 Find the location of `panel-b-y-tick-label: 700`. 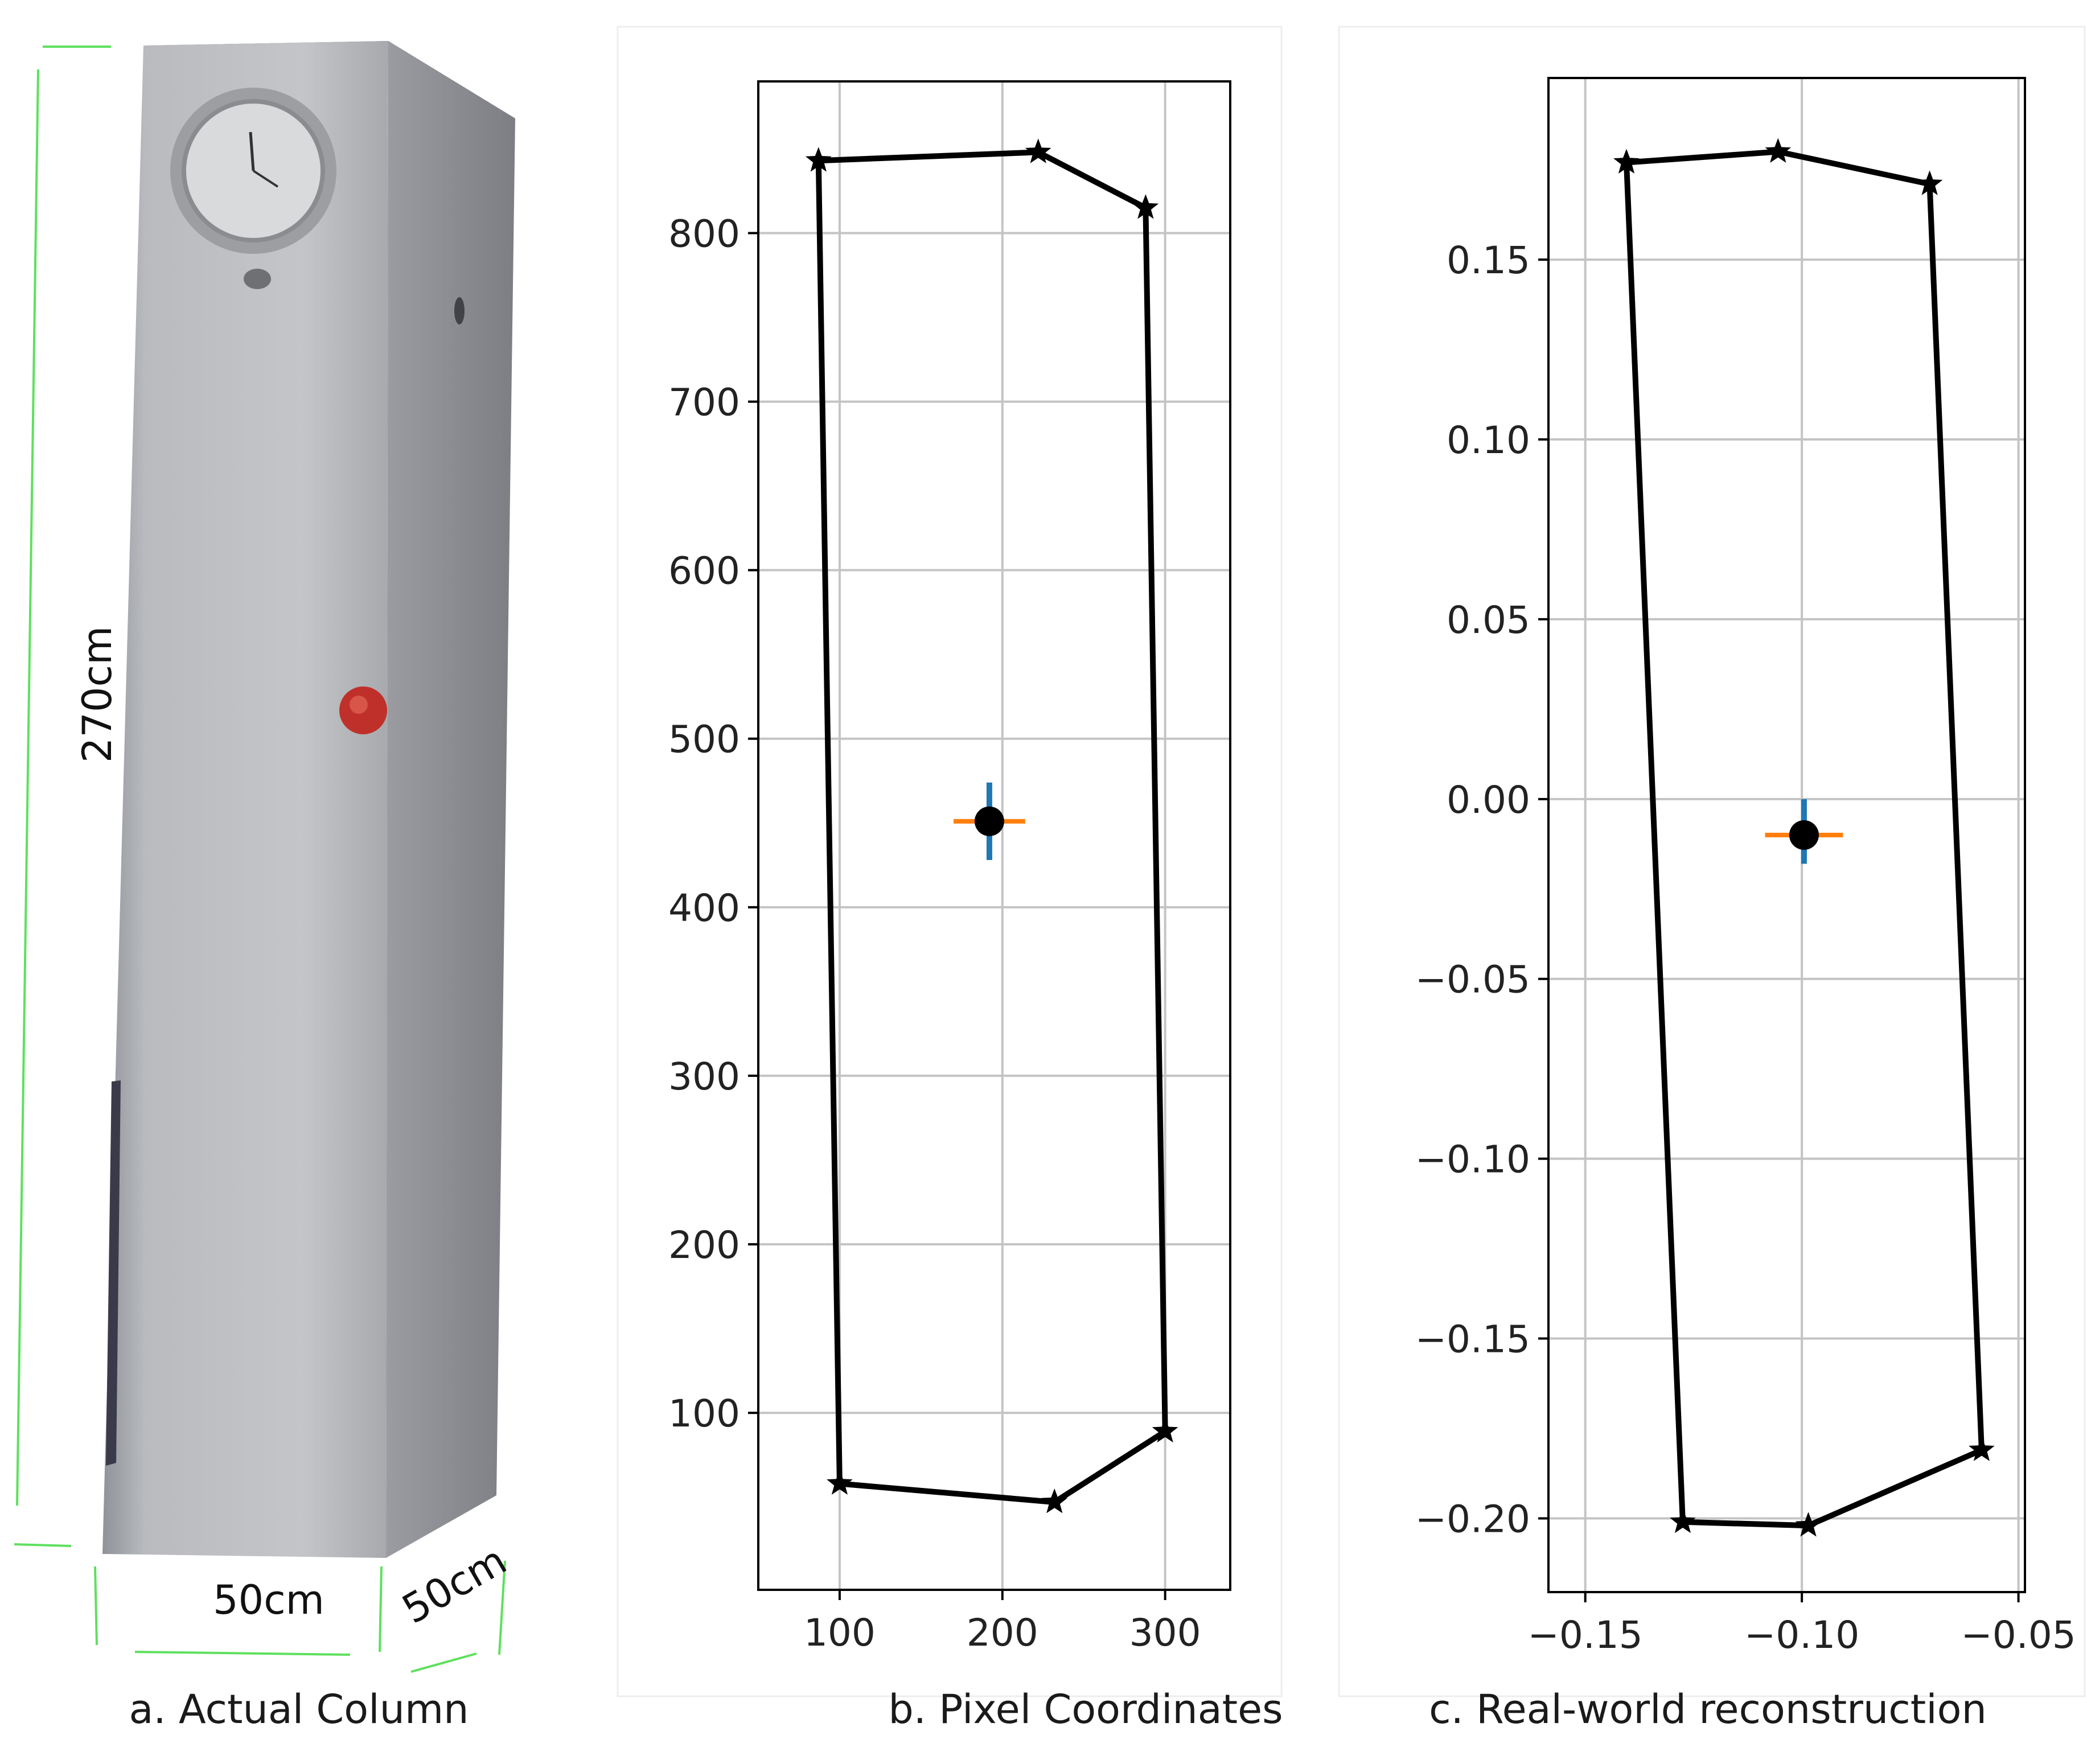

panel-b-y-tick-label: 700 is located at coordinates (704, 403).